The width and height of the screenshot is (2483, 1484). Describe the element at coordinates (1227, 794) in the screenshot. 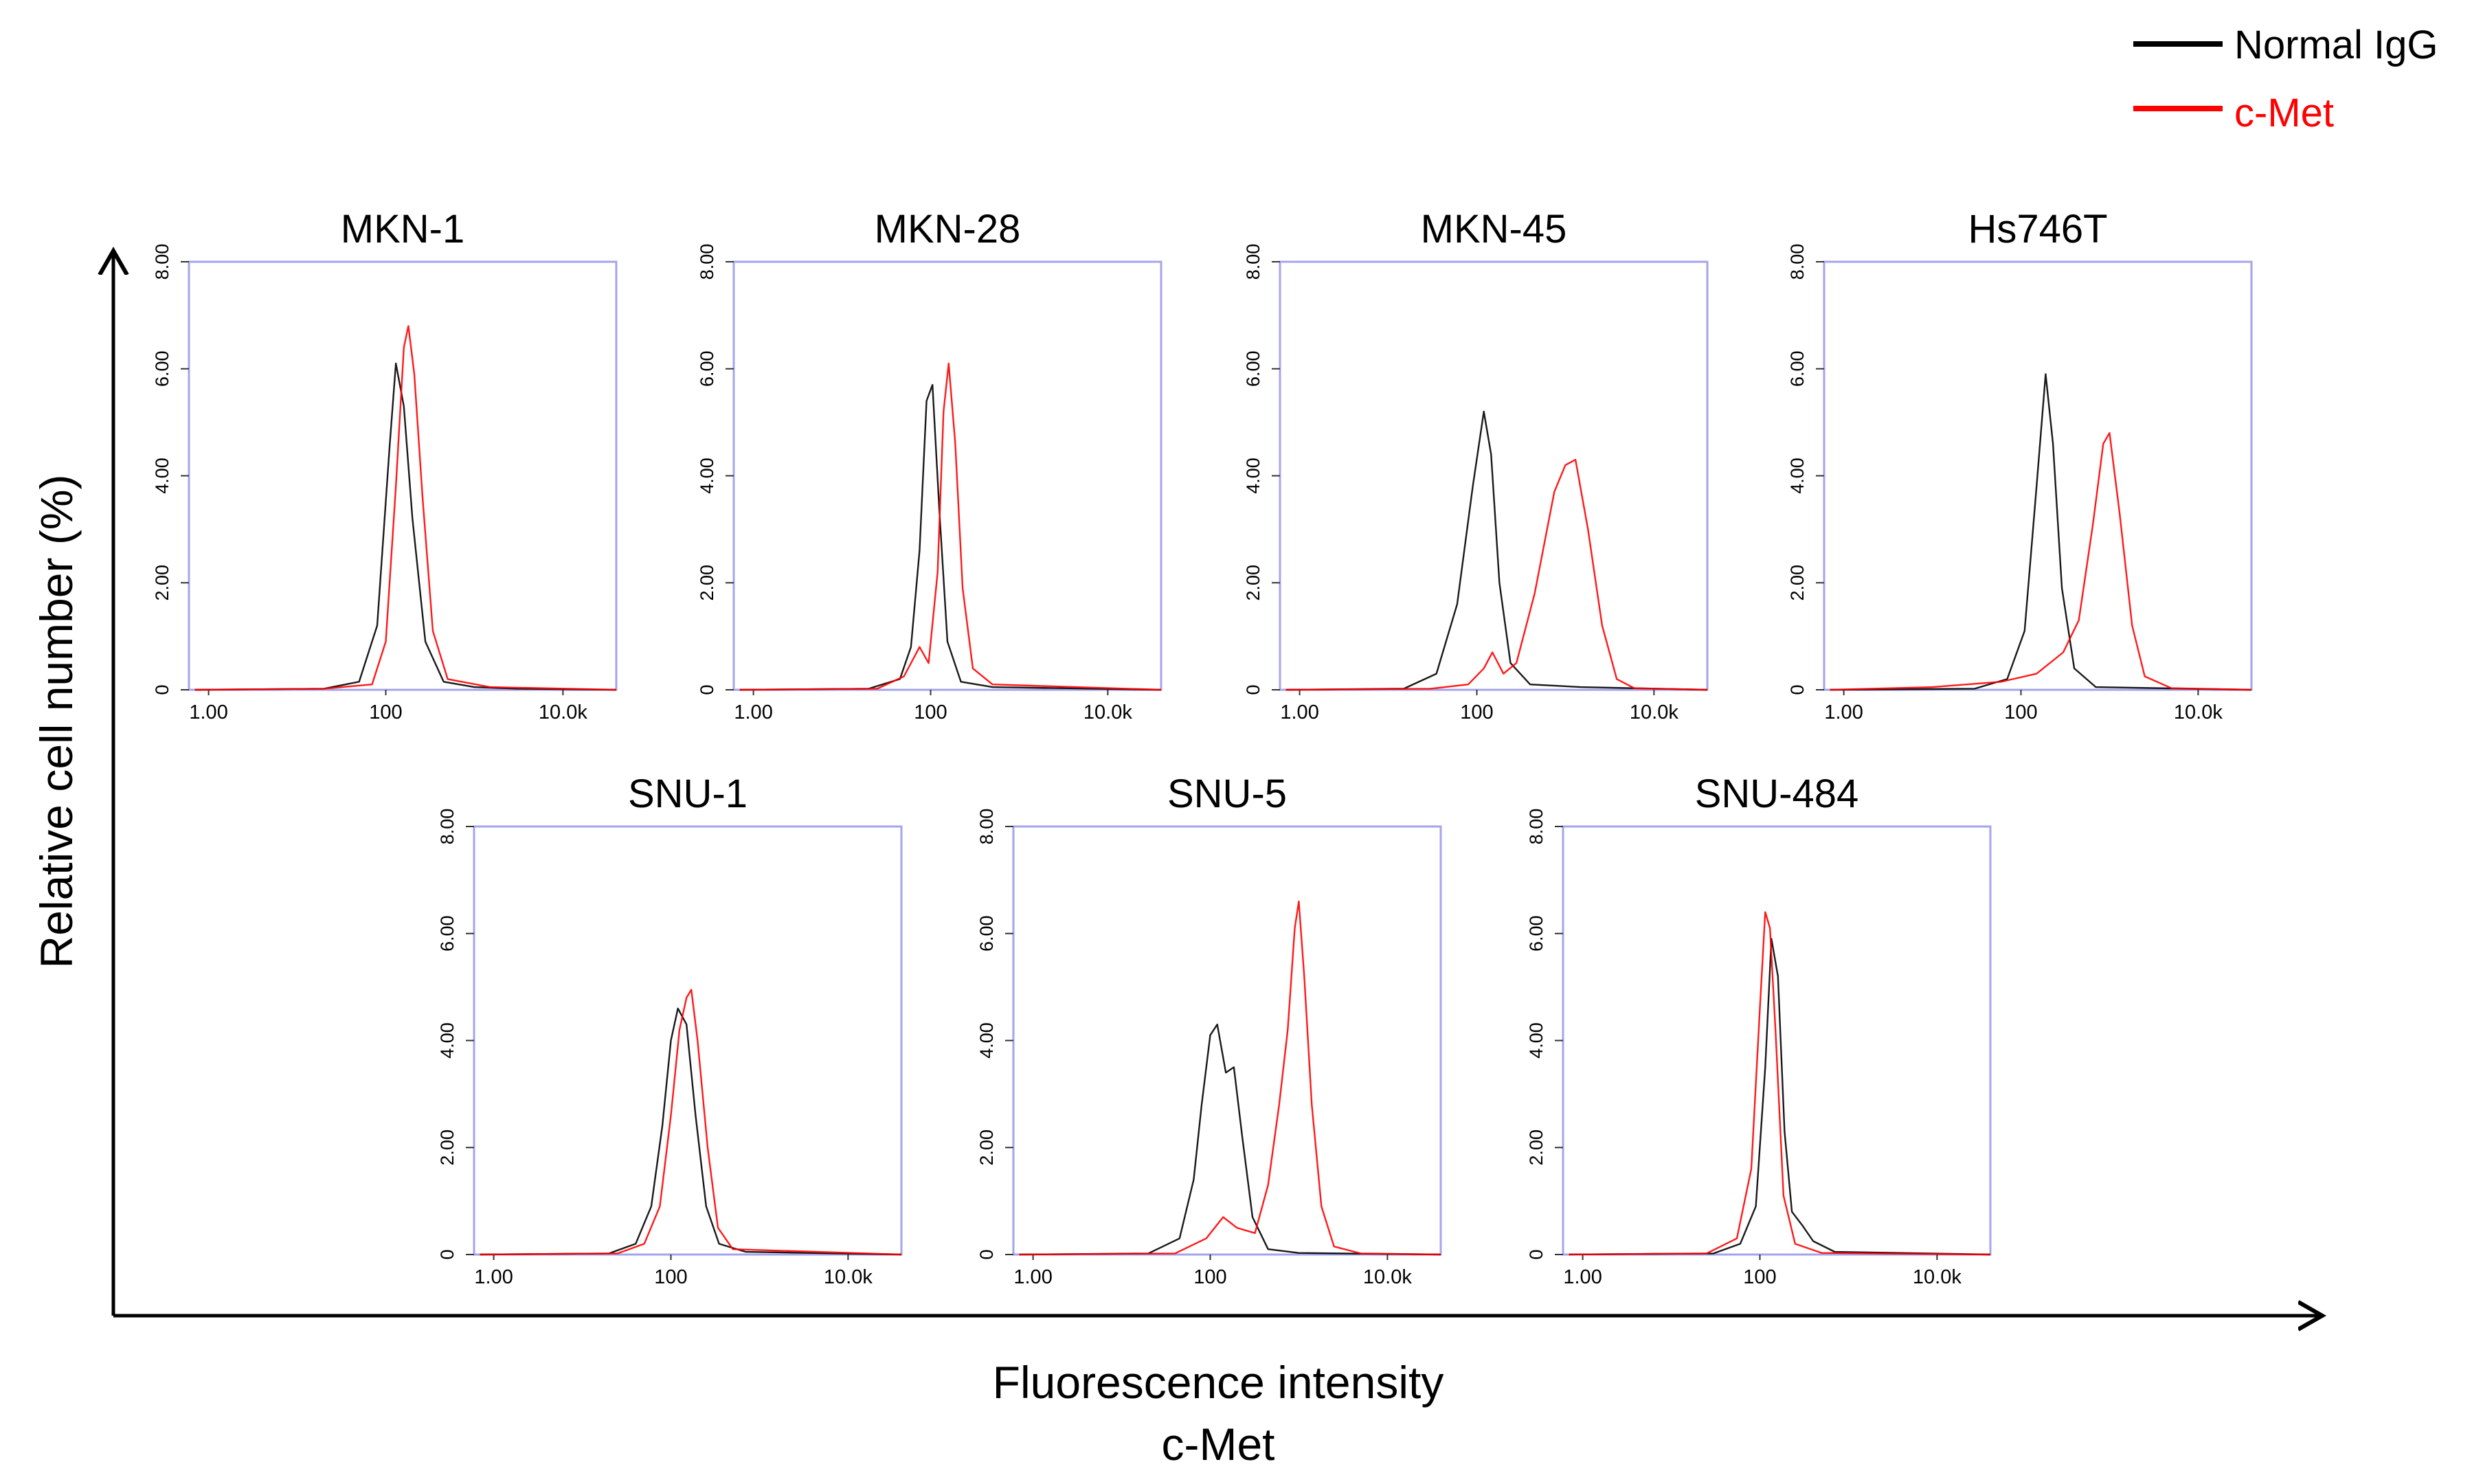

I see `panel-title-snu-5: SNU-5` at that location.